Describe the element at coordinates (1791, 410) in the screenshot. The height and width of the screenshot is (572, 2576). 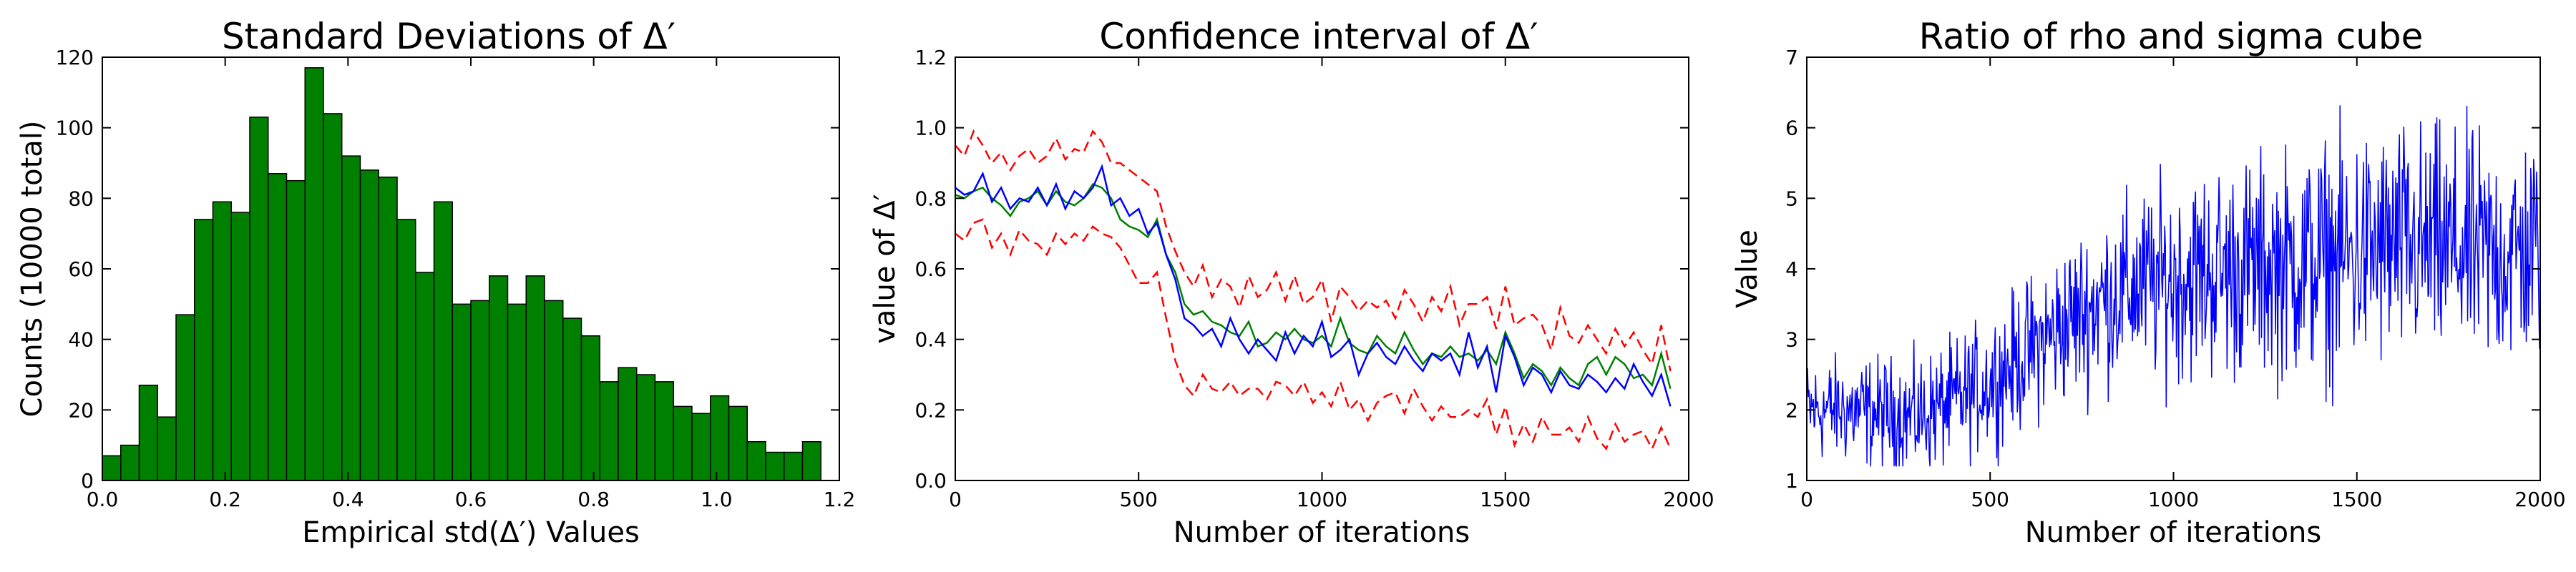
I see `ratio-ytick-label: 2` at that location.